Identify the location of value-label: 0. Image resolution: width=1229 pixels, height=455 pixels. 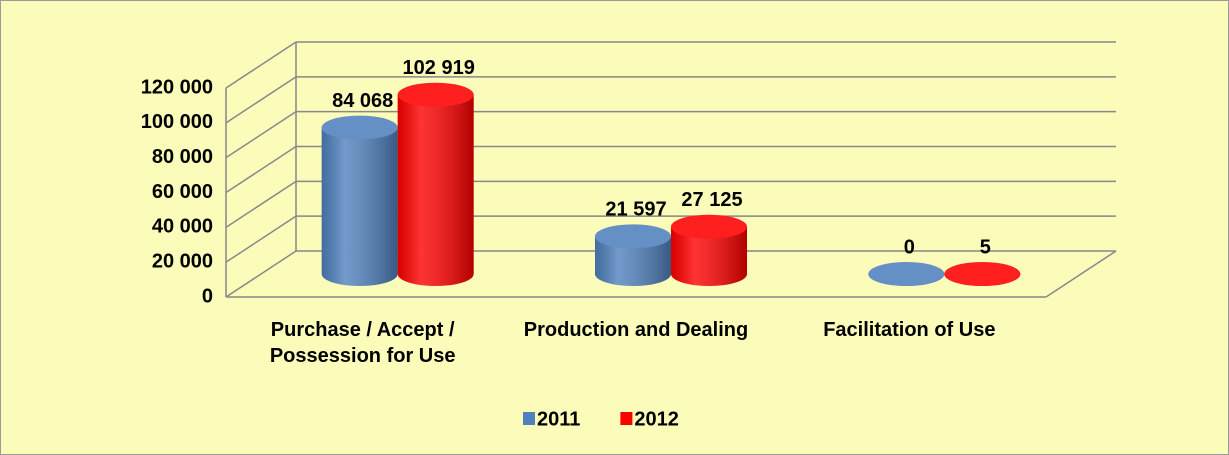
(909, 247).